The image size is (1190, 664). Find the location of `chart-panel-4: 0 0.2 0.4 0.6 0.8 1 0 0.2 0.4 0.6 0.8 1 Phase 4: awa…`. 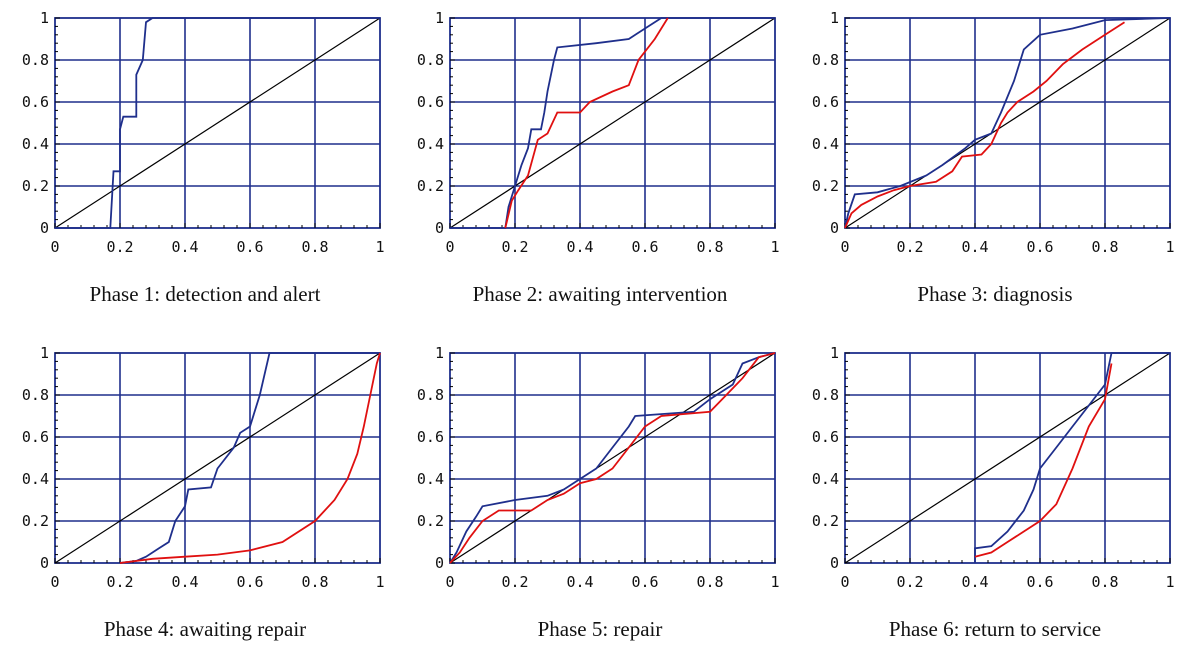

chart-panel-4: 0 0.2 0.4 0.6 0.8 1 0 0.2 0.4 0.6 0.8 1 Phase 4: awa… is located at coordinates (205, 494).